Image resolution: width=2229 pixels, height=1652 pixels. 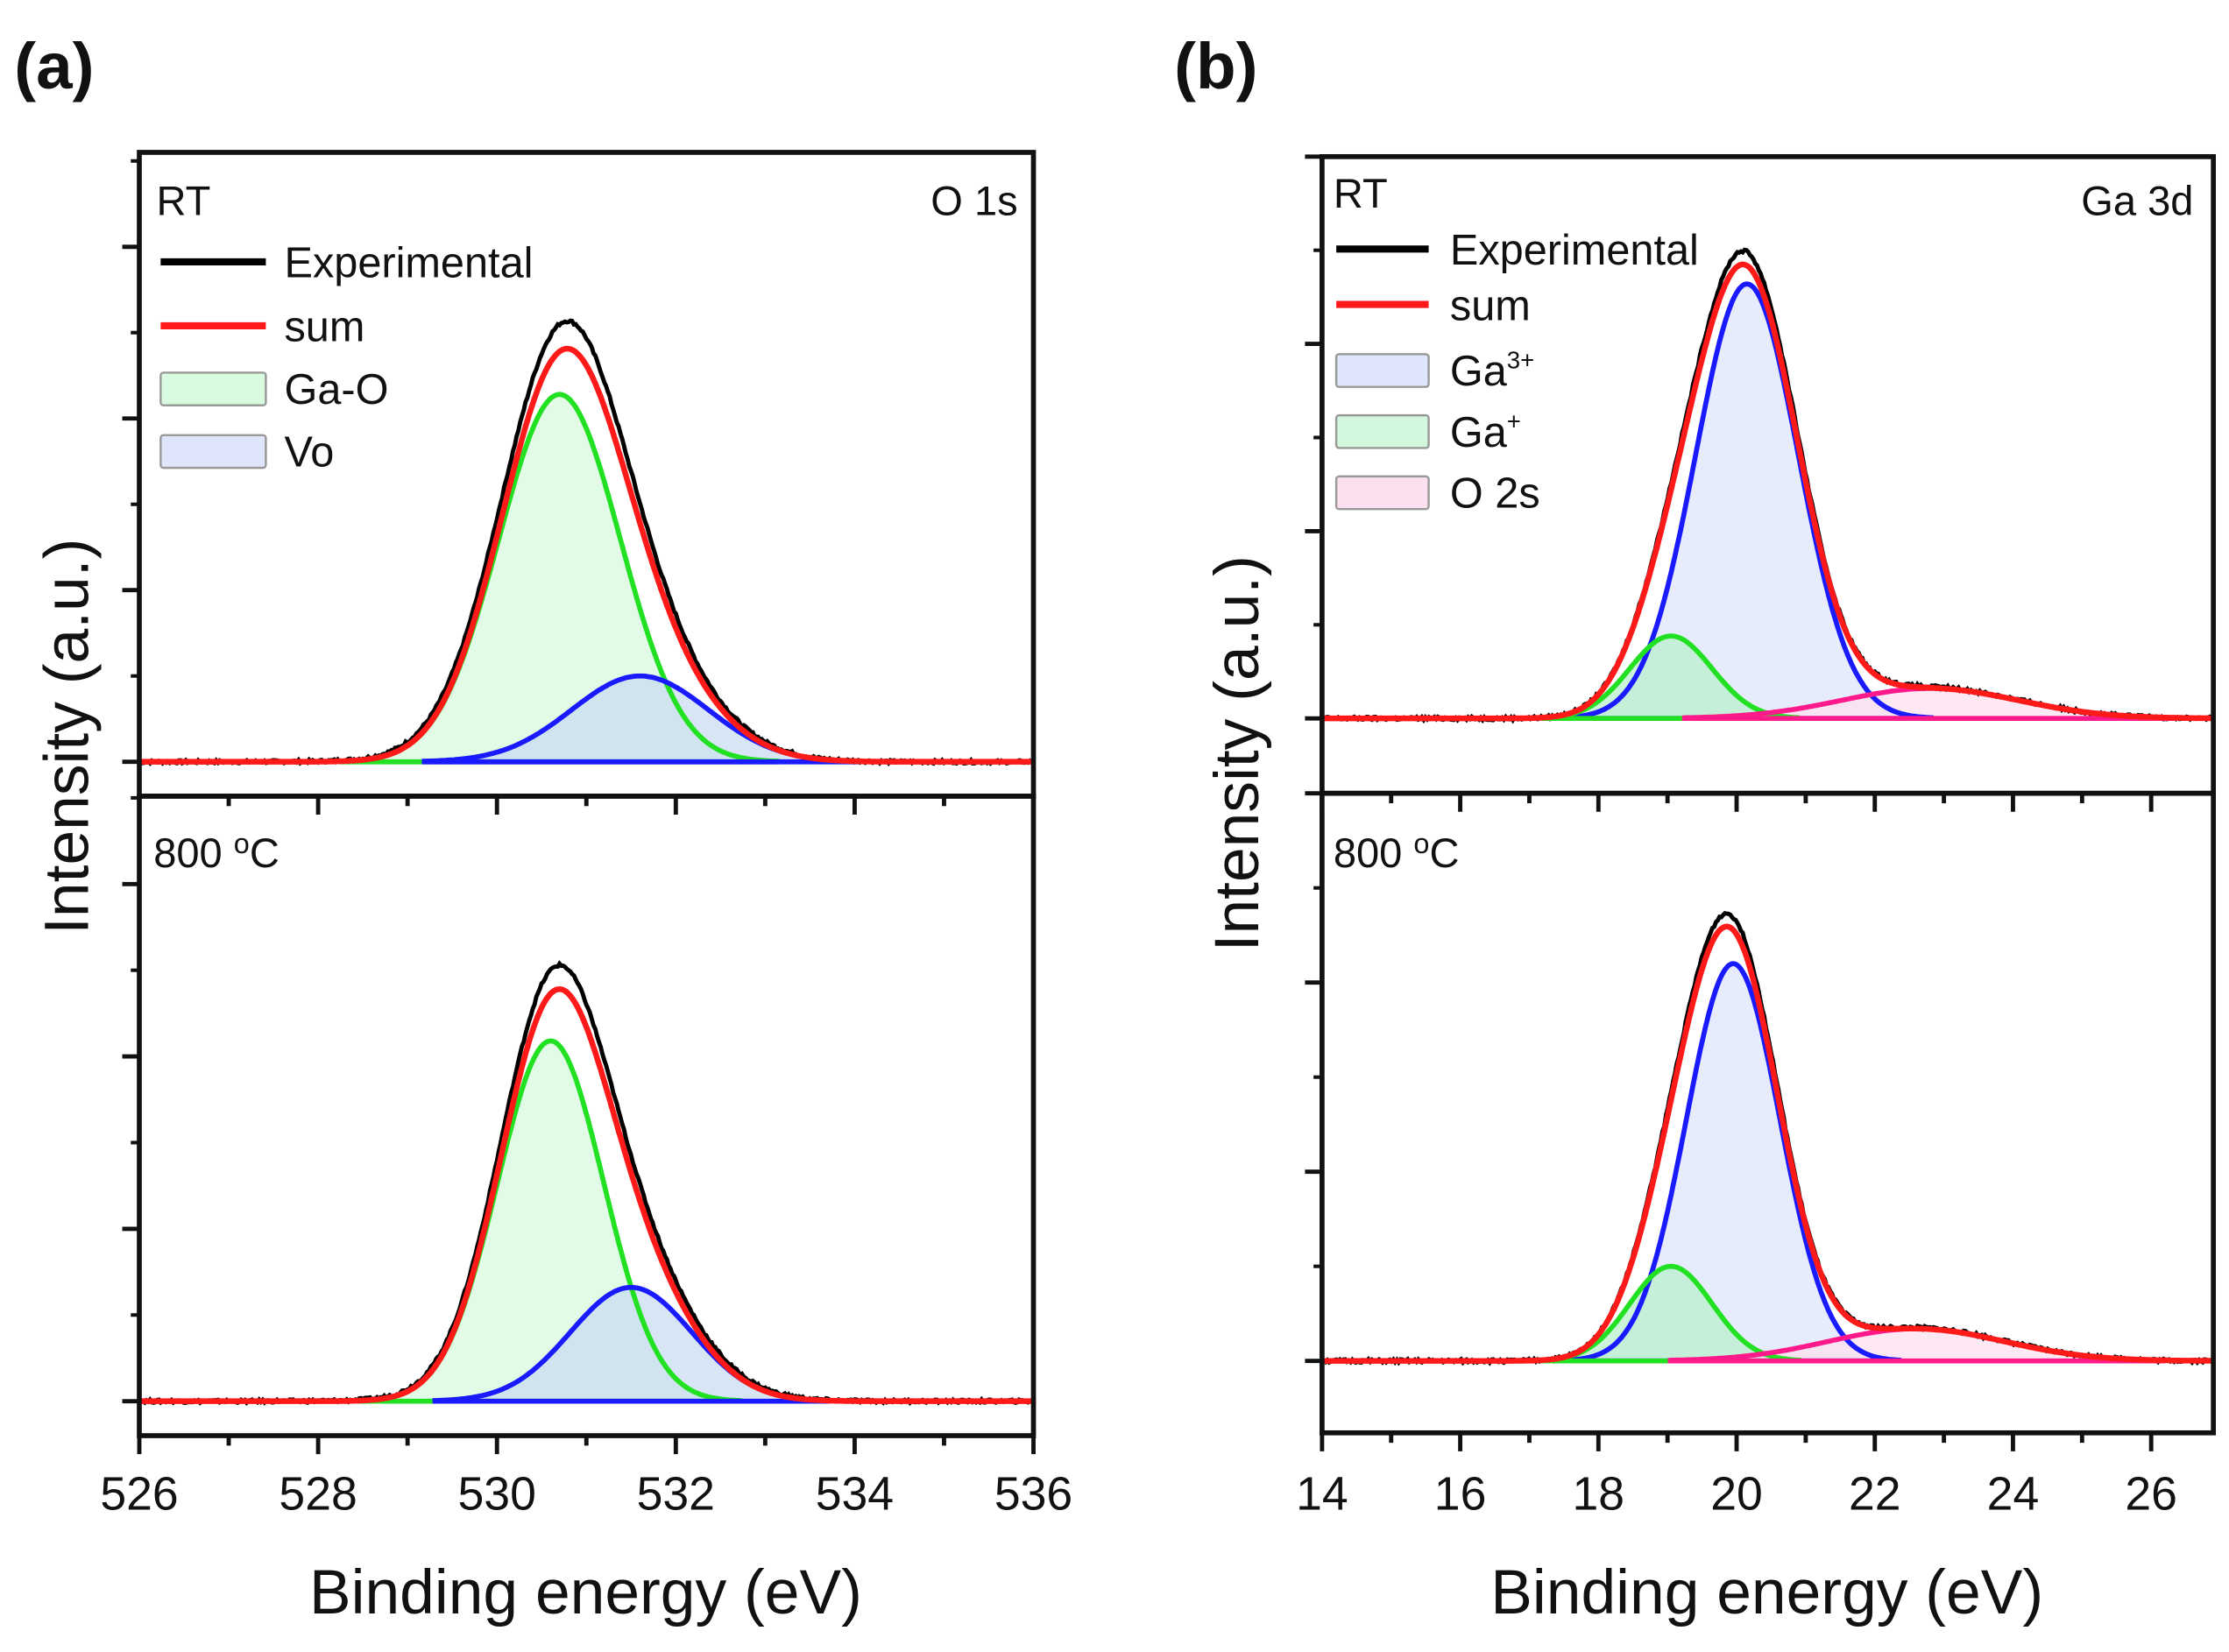 What do you see at coordinates (139, 1494) in the screenshot?
I see `x-tick-label: 526` at bounding box center [139, 1494].